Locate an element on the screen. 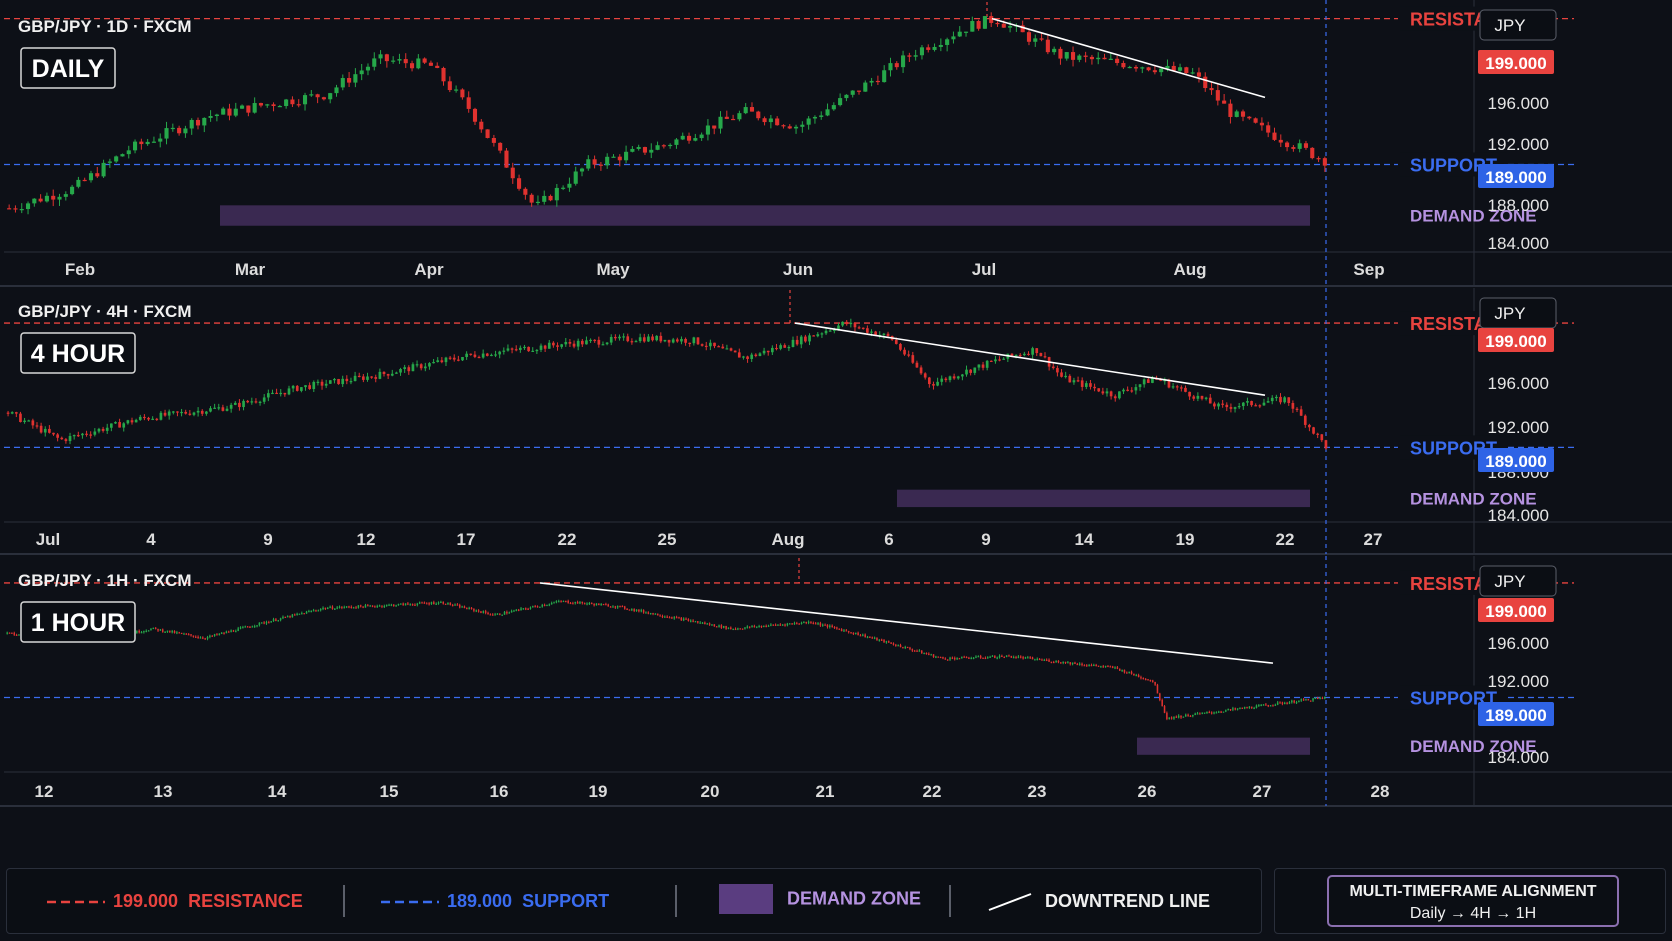 The width and height of the screenshot is (1672, 941). x-tick-label: 19 is located at coordinates (1185, 539).